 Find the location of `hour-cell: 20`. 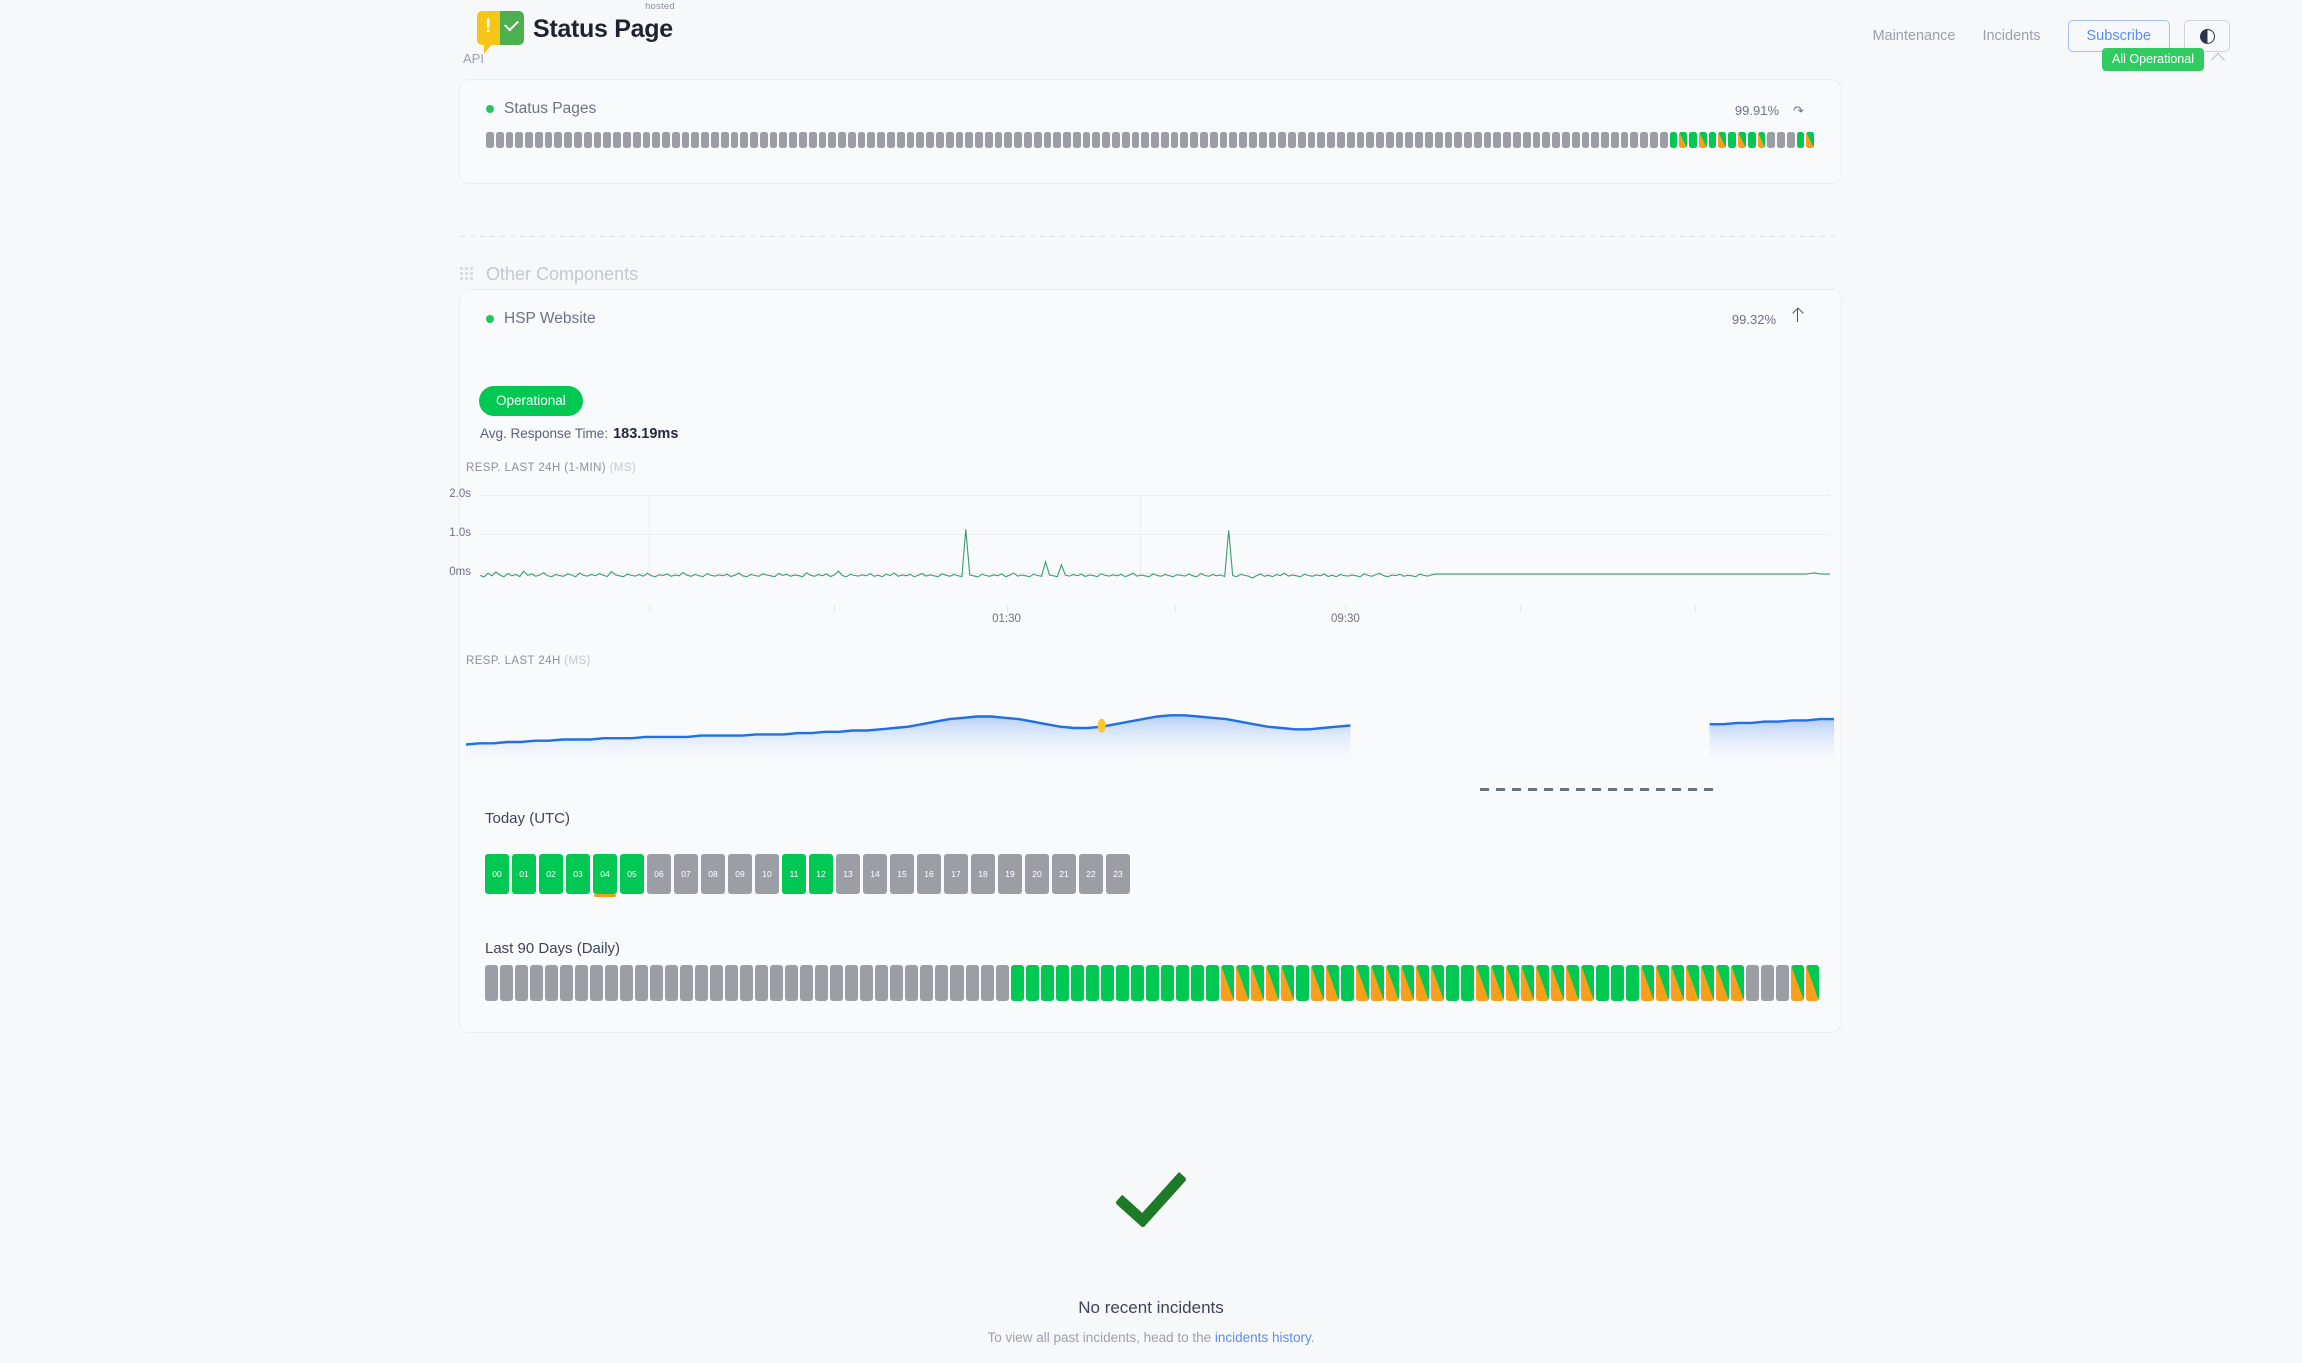

hour-cell: 20 is located at coordinates (1037, 874).